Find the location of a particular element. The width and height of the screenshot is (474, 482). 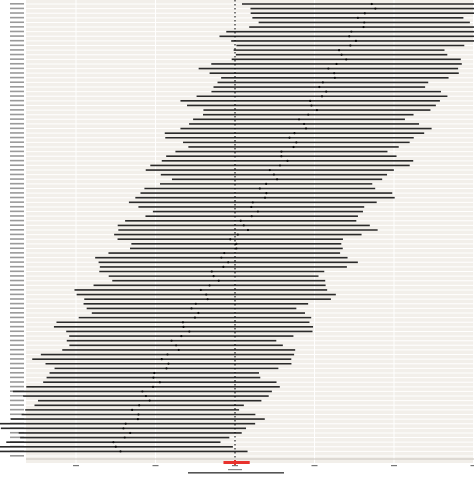

summary-interval is located at coordinates (236, 462).